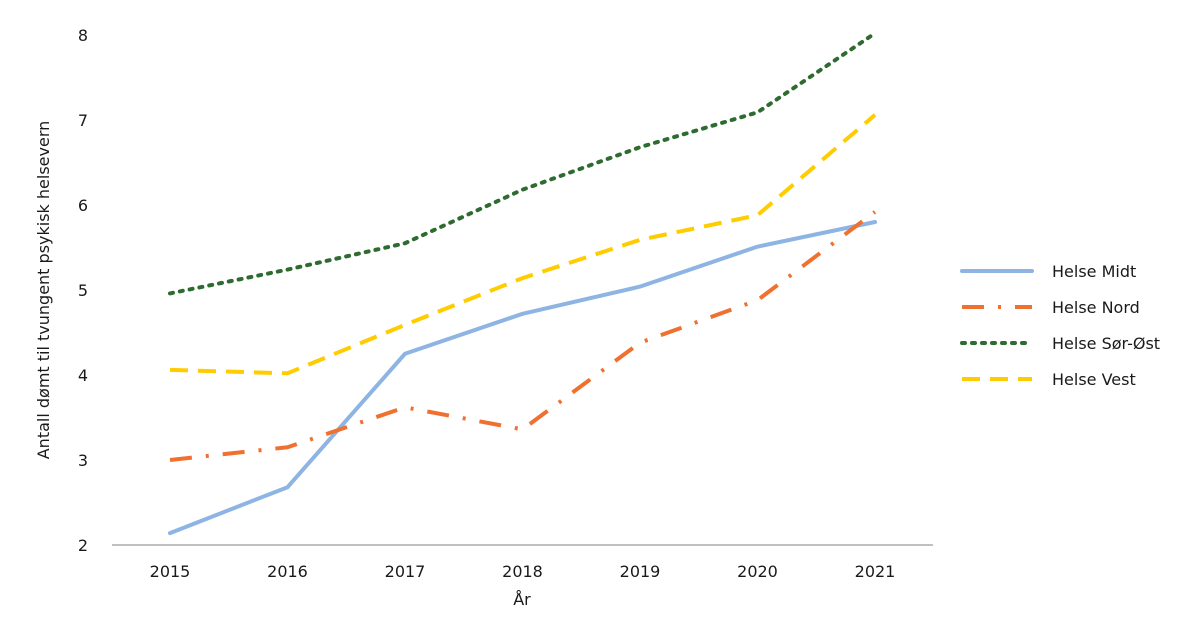 The width and height of the screenshot is (1200, 638). What do you see at coordinates (757, 571) in the screenshot?
I see `x-tick-label: 2020` at bounding box center [757, 571].